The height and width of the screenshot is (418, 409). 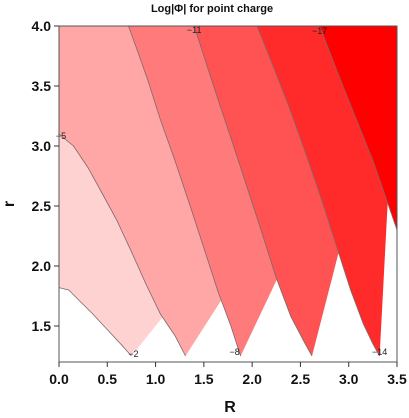 What do you see at coordinates (204, 379) in the screenshot?
I see `x-tick-label: 1.5` at bounding box center [204, 379].